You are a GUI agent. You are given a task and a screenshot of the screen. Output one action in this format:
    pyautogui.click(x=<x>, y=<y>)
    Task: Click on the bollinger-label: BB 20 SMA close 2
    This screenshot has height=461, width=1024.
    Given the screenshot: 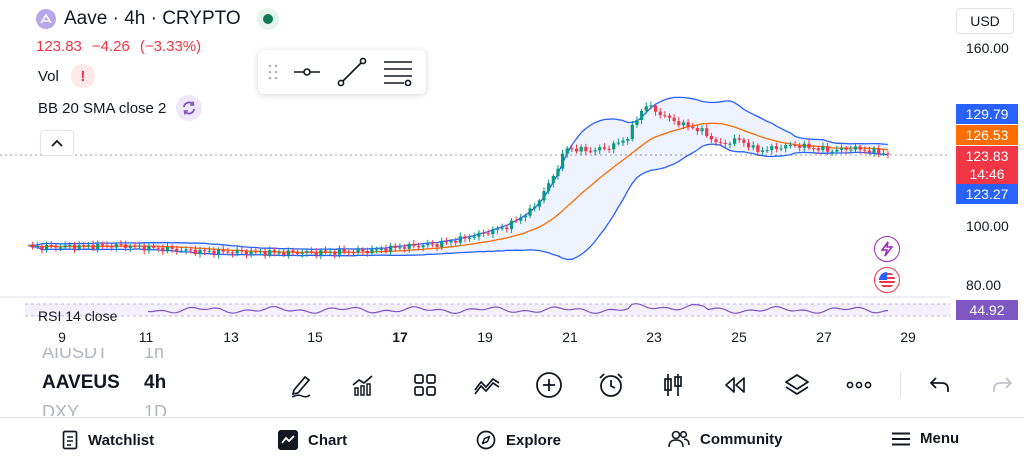 What is the action you would take?
    pyautogui.click(x=102, y=108)
    